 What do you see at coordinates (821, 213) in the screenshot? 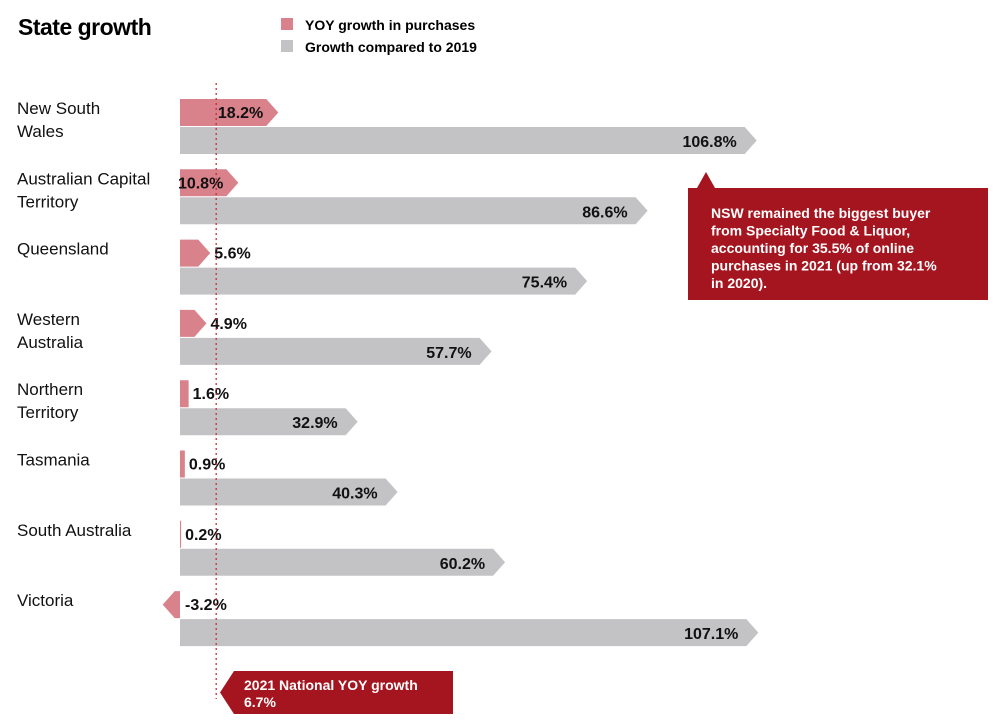
I see `callout-line-1: NSW remained the biggest buyer` at bounding box center [821, 213].